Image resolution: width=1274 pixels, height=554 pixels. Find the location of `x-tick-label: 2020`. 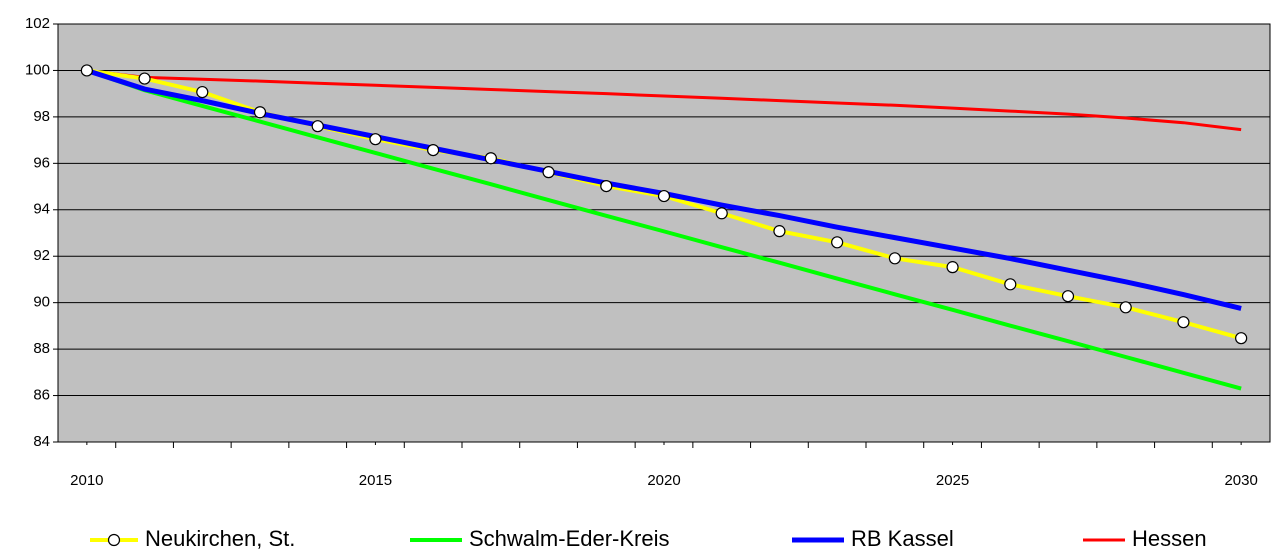

x-tick-label: 2020 is located at coordinates (663, 480).